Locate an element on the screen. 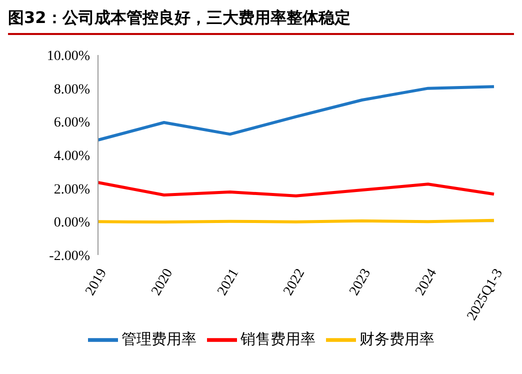 The width and height of the screenshot is (522, 374). y-tick-label: 2.00% is located at coordinates (72, 190).